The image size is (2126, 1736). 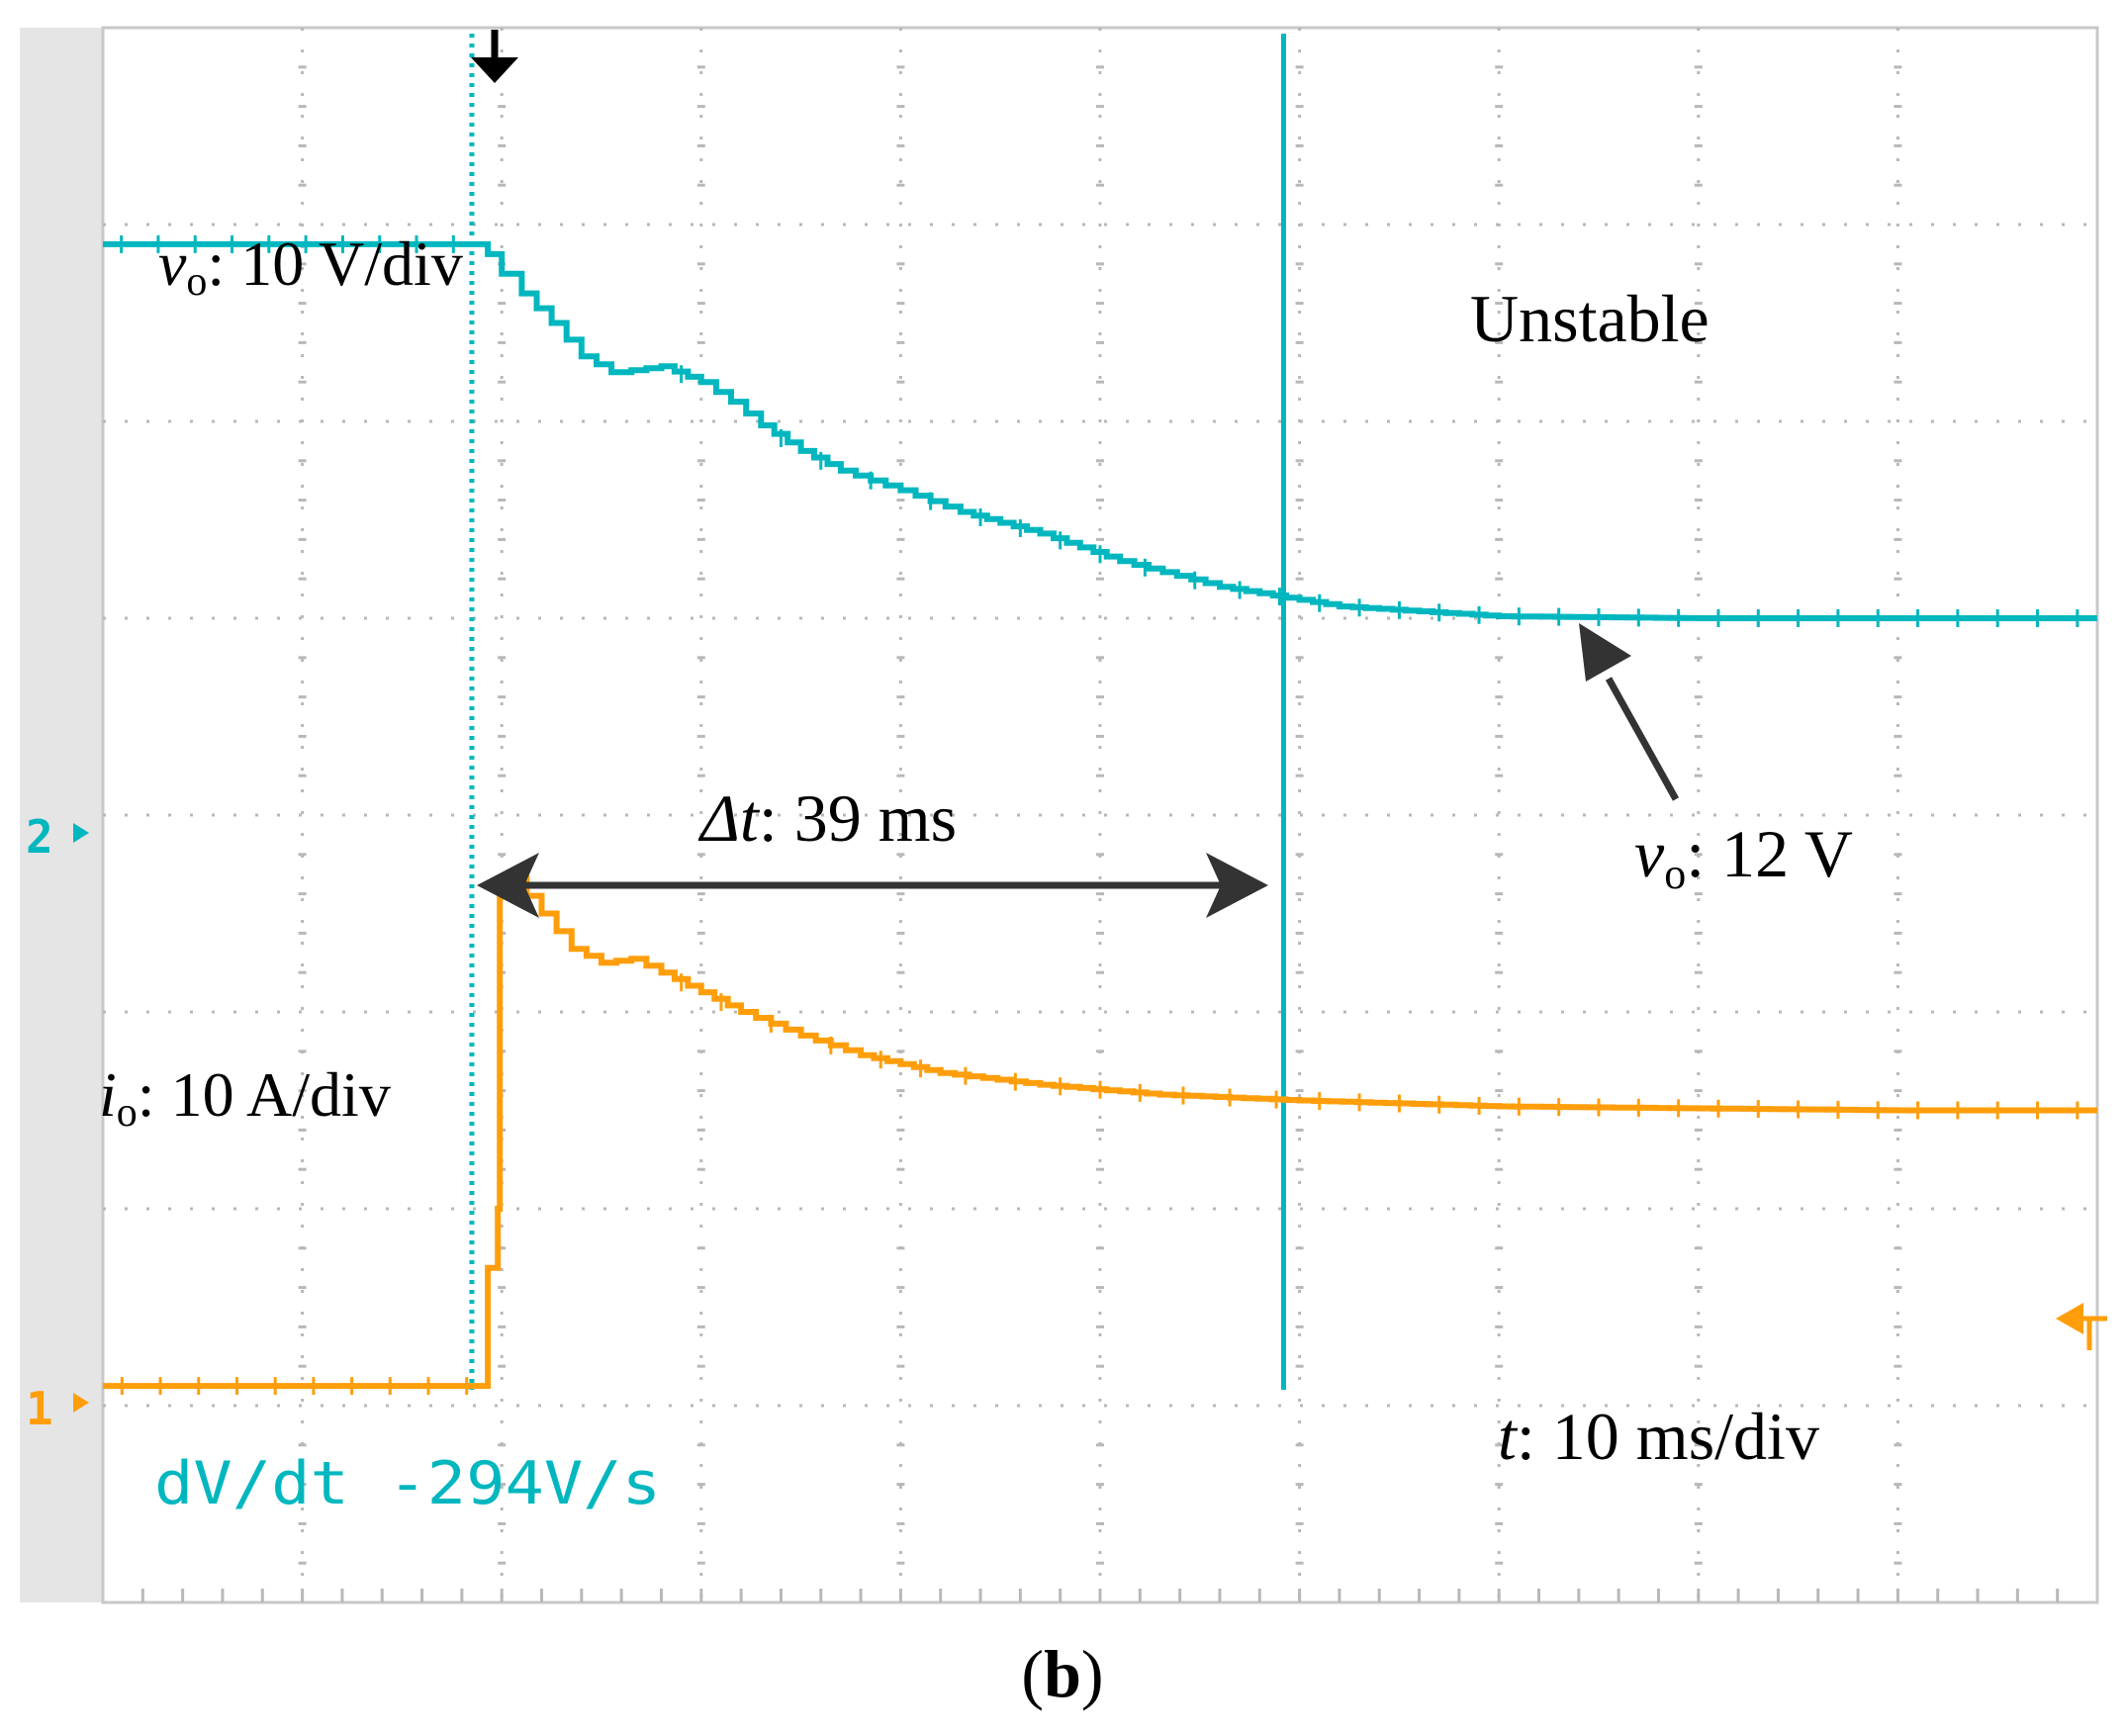 What do you see at coordinates (872, 885) in the screenshot?
I see `delta-t-arrow` at bounding box center [872, 885].